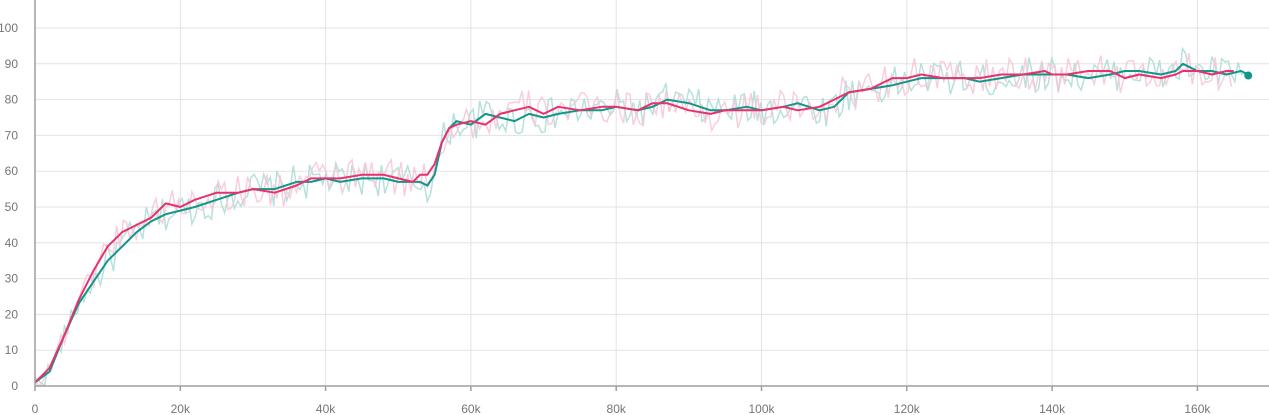  I want to click on x-tick-label: 0, so click(35, 408).